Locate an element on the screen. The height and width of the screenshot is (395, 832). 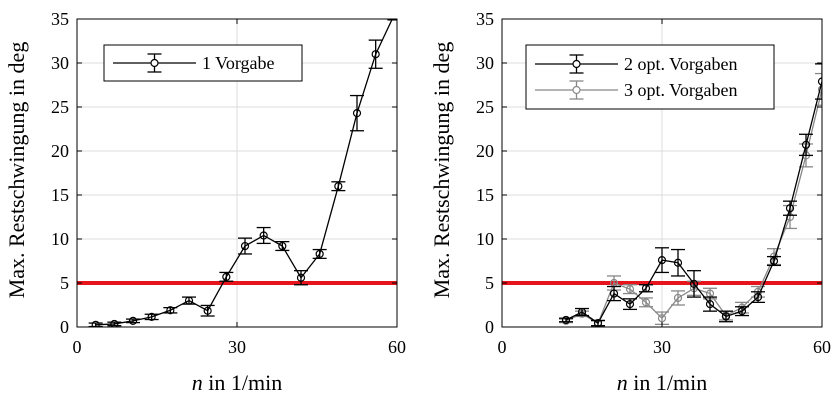
legend-label: 1 Vorgabe is located at coordinates (238, 63).